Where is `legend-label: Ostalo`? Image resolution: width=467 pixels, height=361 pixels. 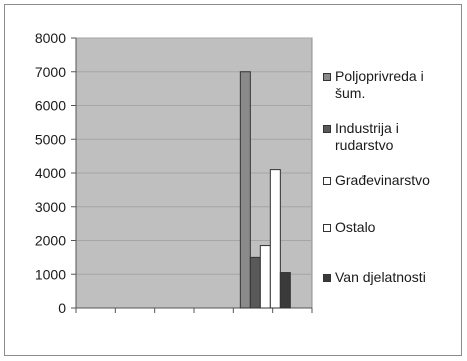 legend-label: Ostalo is located at coordinates (355, 227).